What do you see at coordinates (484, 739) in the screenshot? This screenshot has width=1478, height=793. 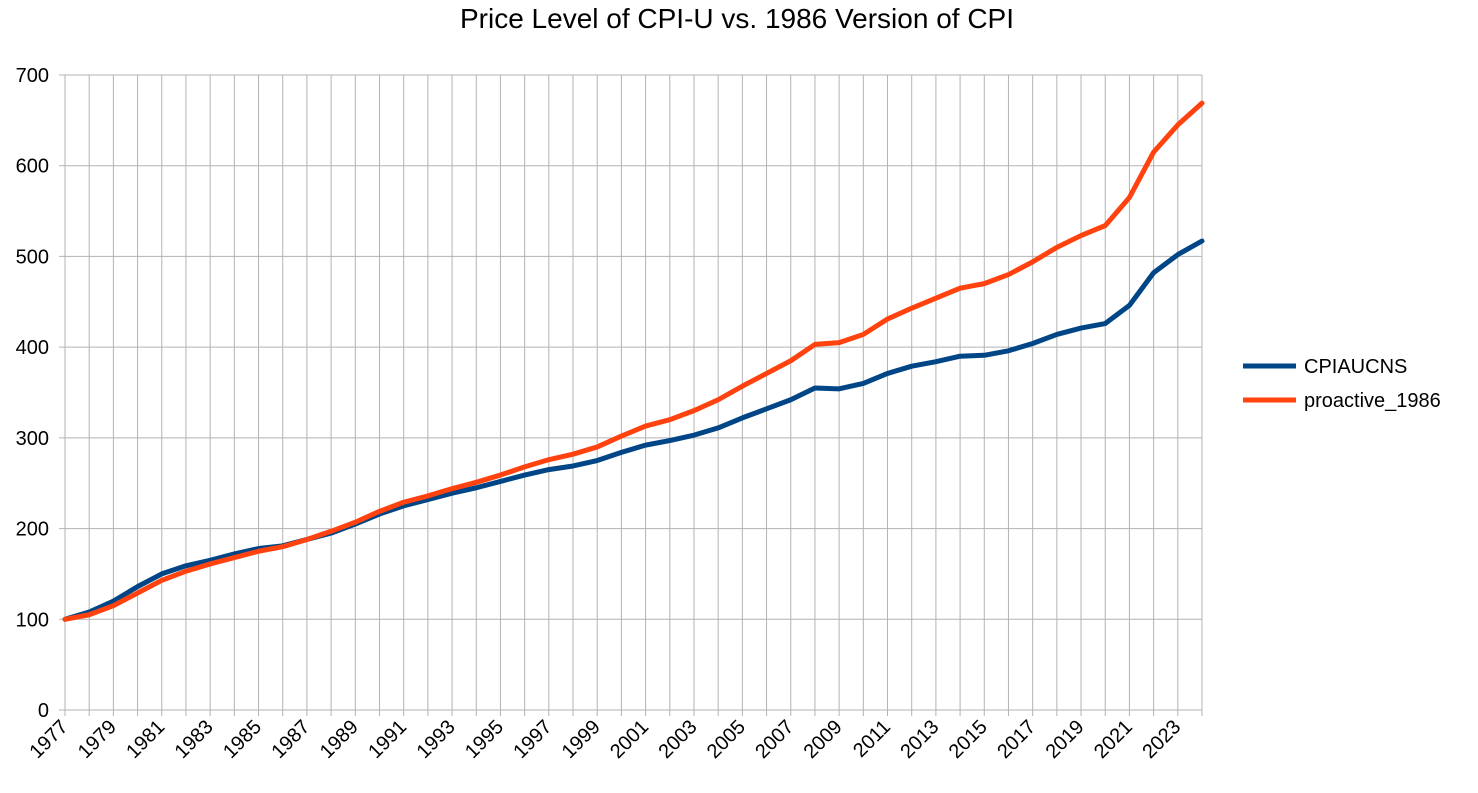 I see `x-tick-label: 1995` at bounding box center [484, 739].